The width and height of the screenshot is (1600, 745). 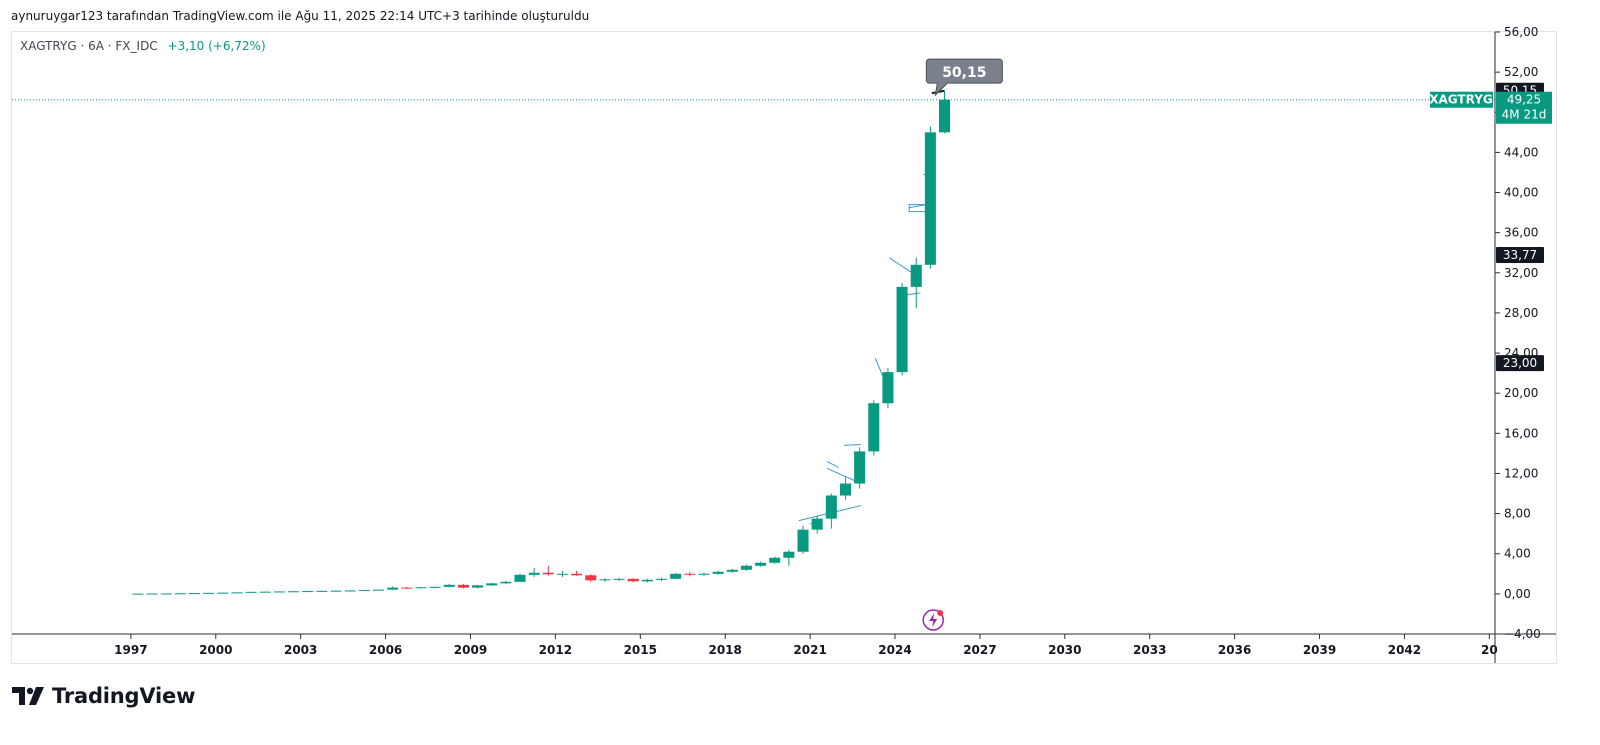 I want to click on y-tick-label: 4,00, so click(x=1517, y=554).